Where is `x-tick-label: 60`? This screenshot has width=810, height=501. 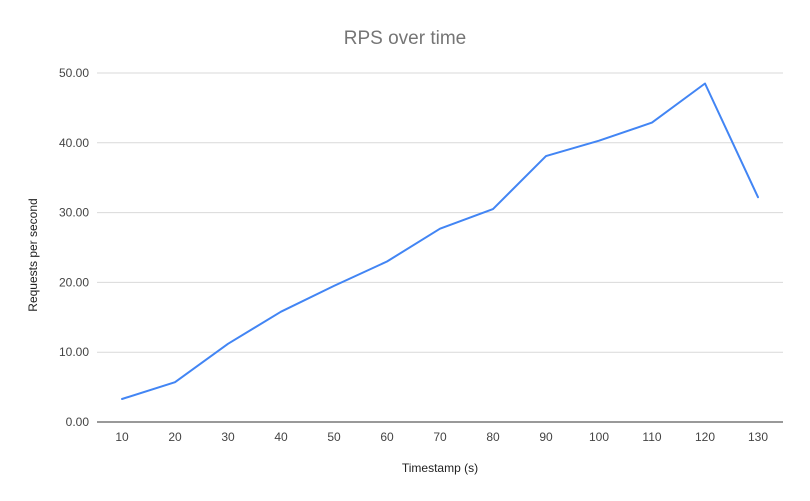 x-tick-label: 60 is located at coordinates (387, 437).